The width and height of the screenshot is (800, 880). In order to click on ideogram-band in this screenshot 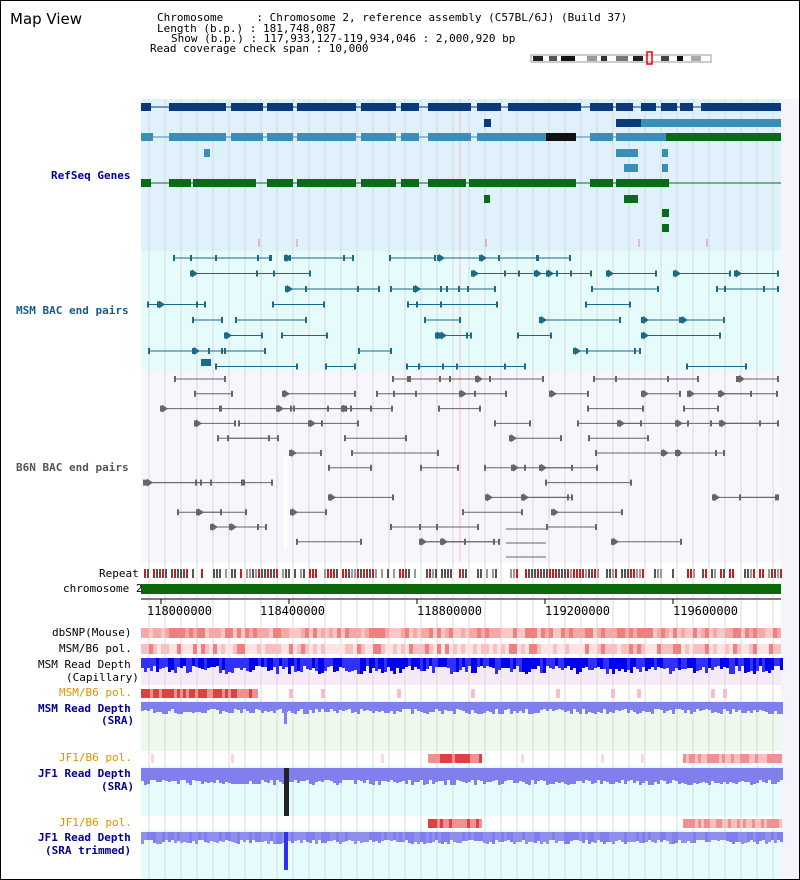, I will do `click(604, 58)`.